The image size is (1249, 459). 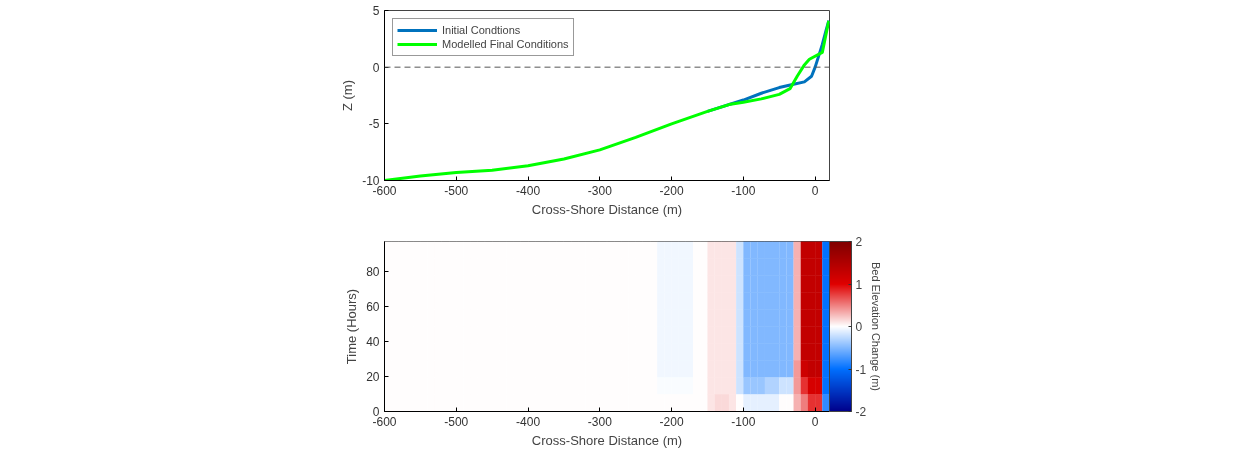 I want to click on y-axis-title: Time (Hours), so click(x=352, y=326).